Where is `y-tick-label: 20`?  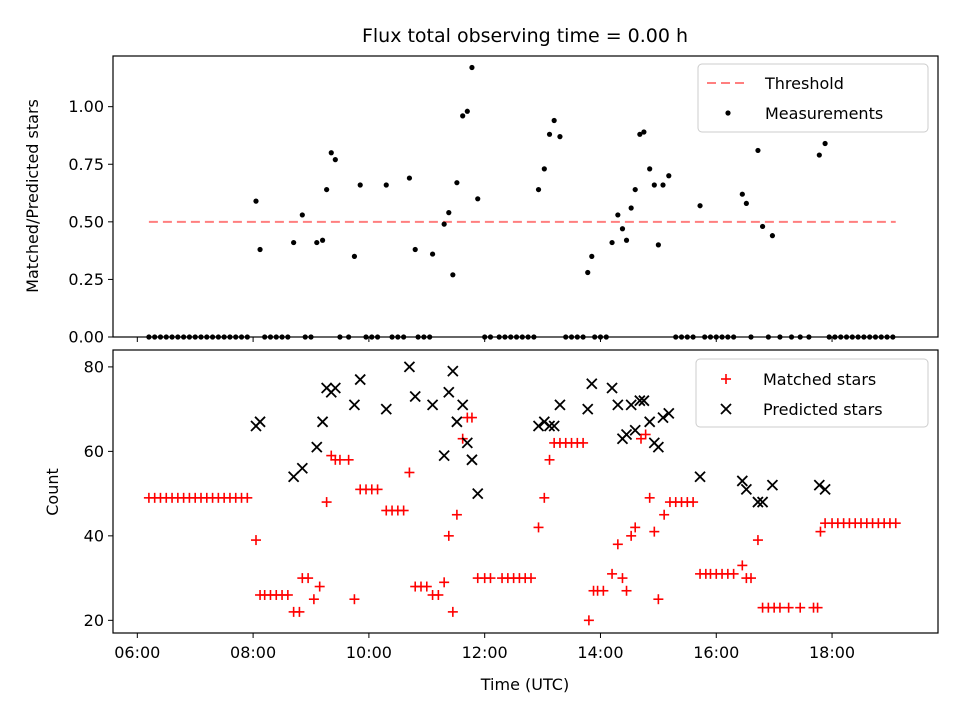
y-tick-label: 20 is located at coordinates (94, 620).